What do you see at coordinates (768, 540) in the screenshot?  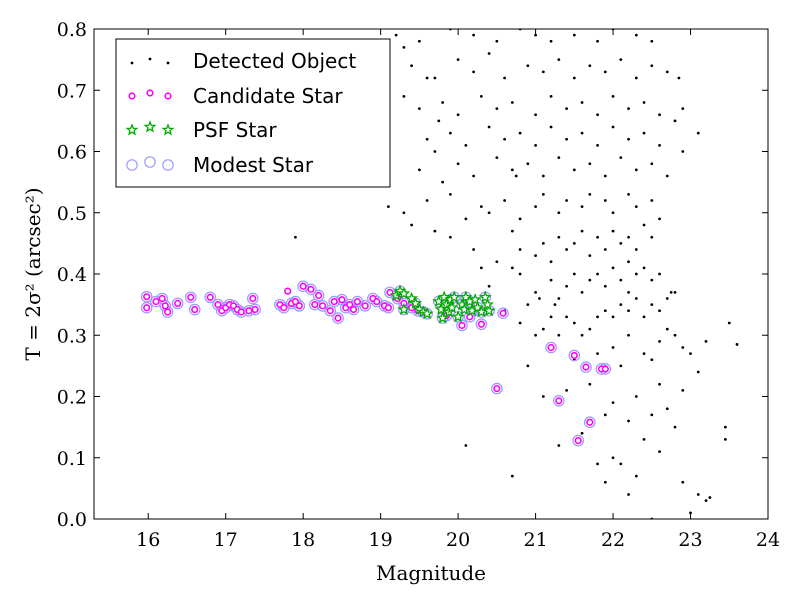 I see `x-tick-label: 24` at bounding box center [768, 540].